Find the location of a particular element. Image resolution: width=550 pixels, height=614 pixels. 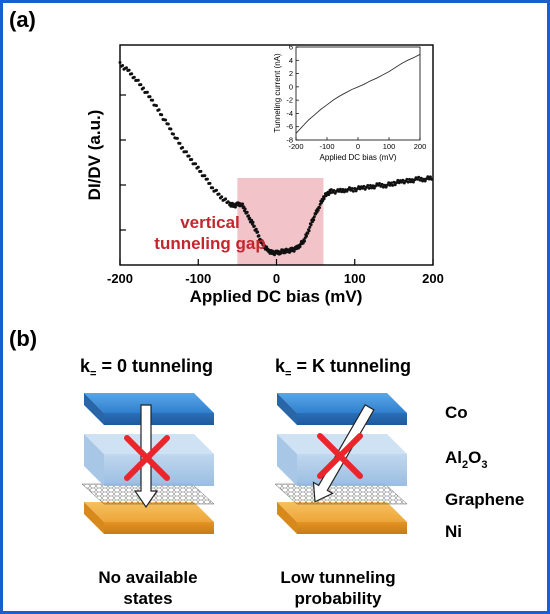

main-x-axis: -200 -100 0 100 200 is located at coordinates (275, 272).